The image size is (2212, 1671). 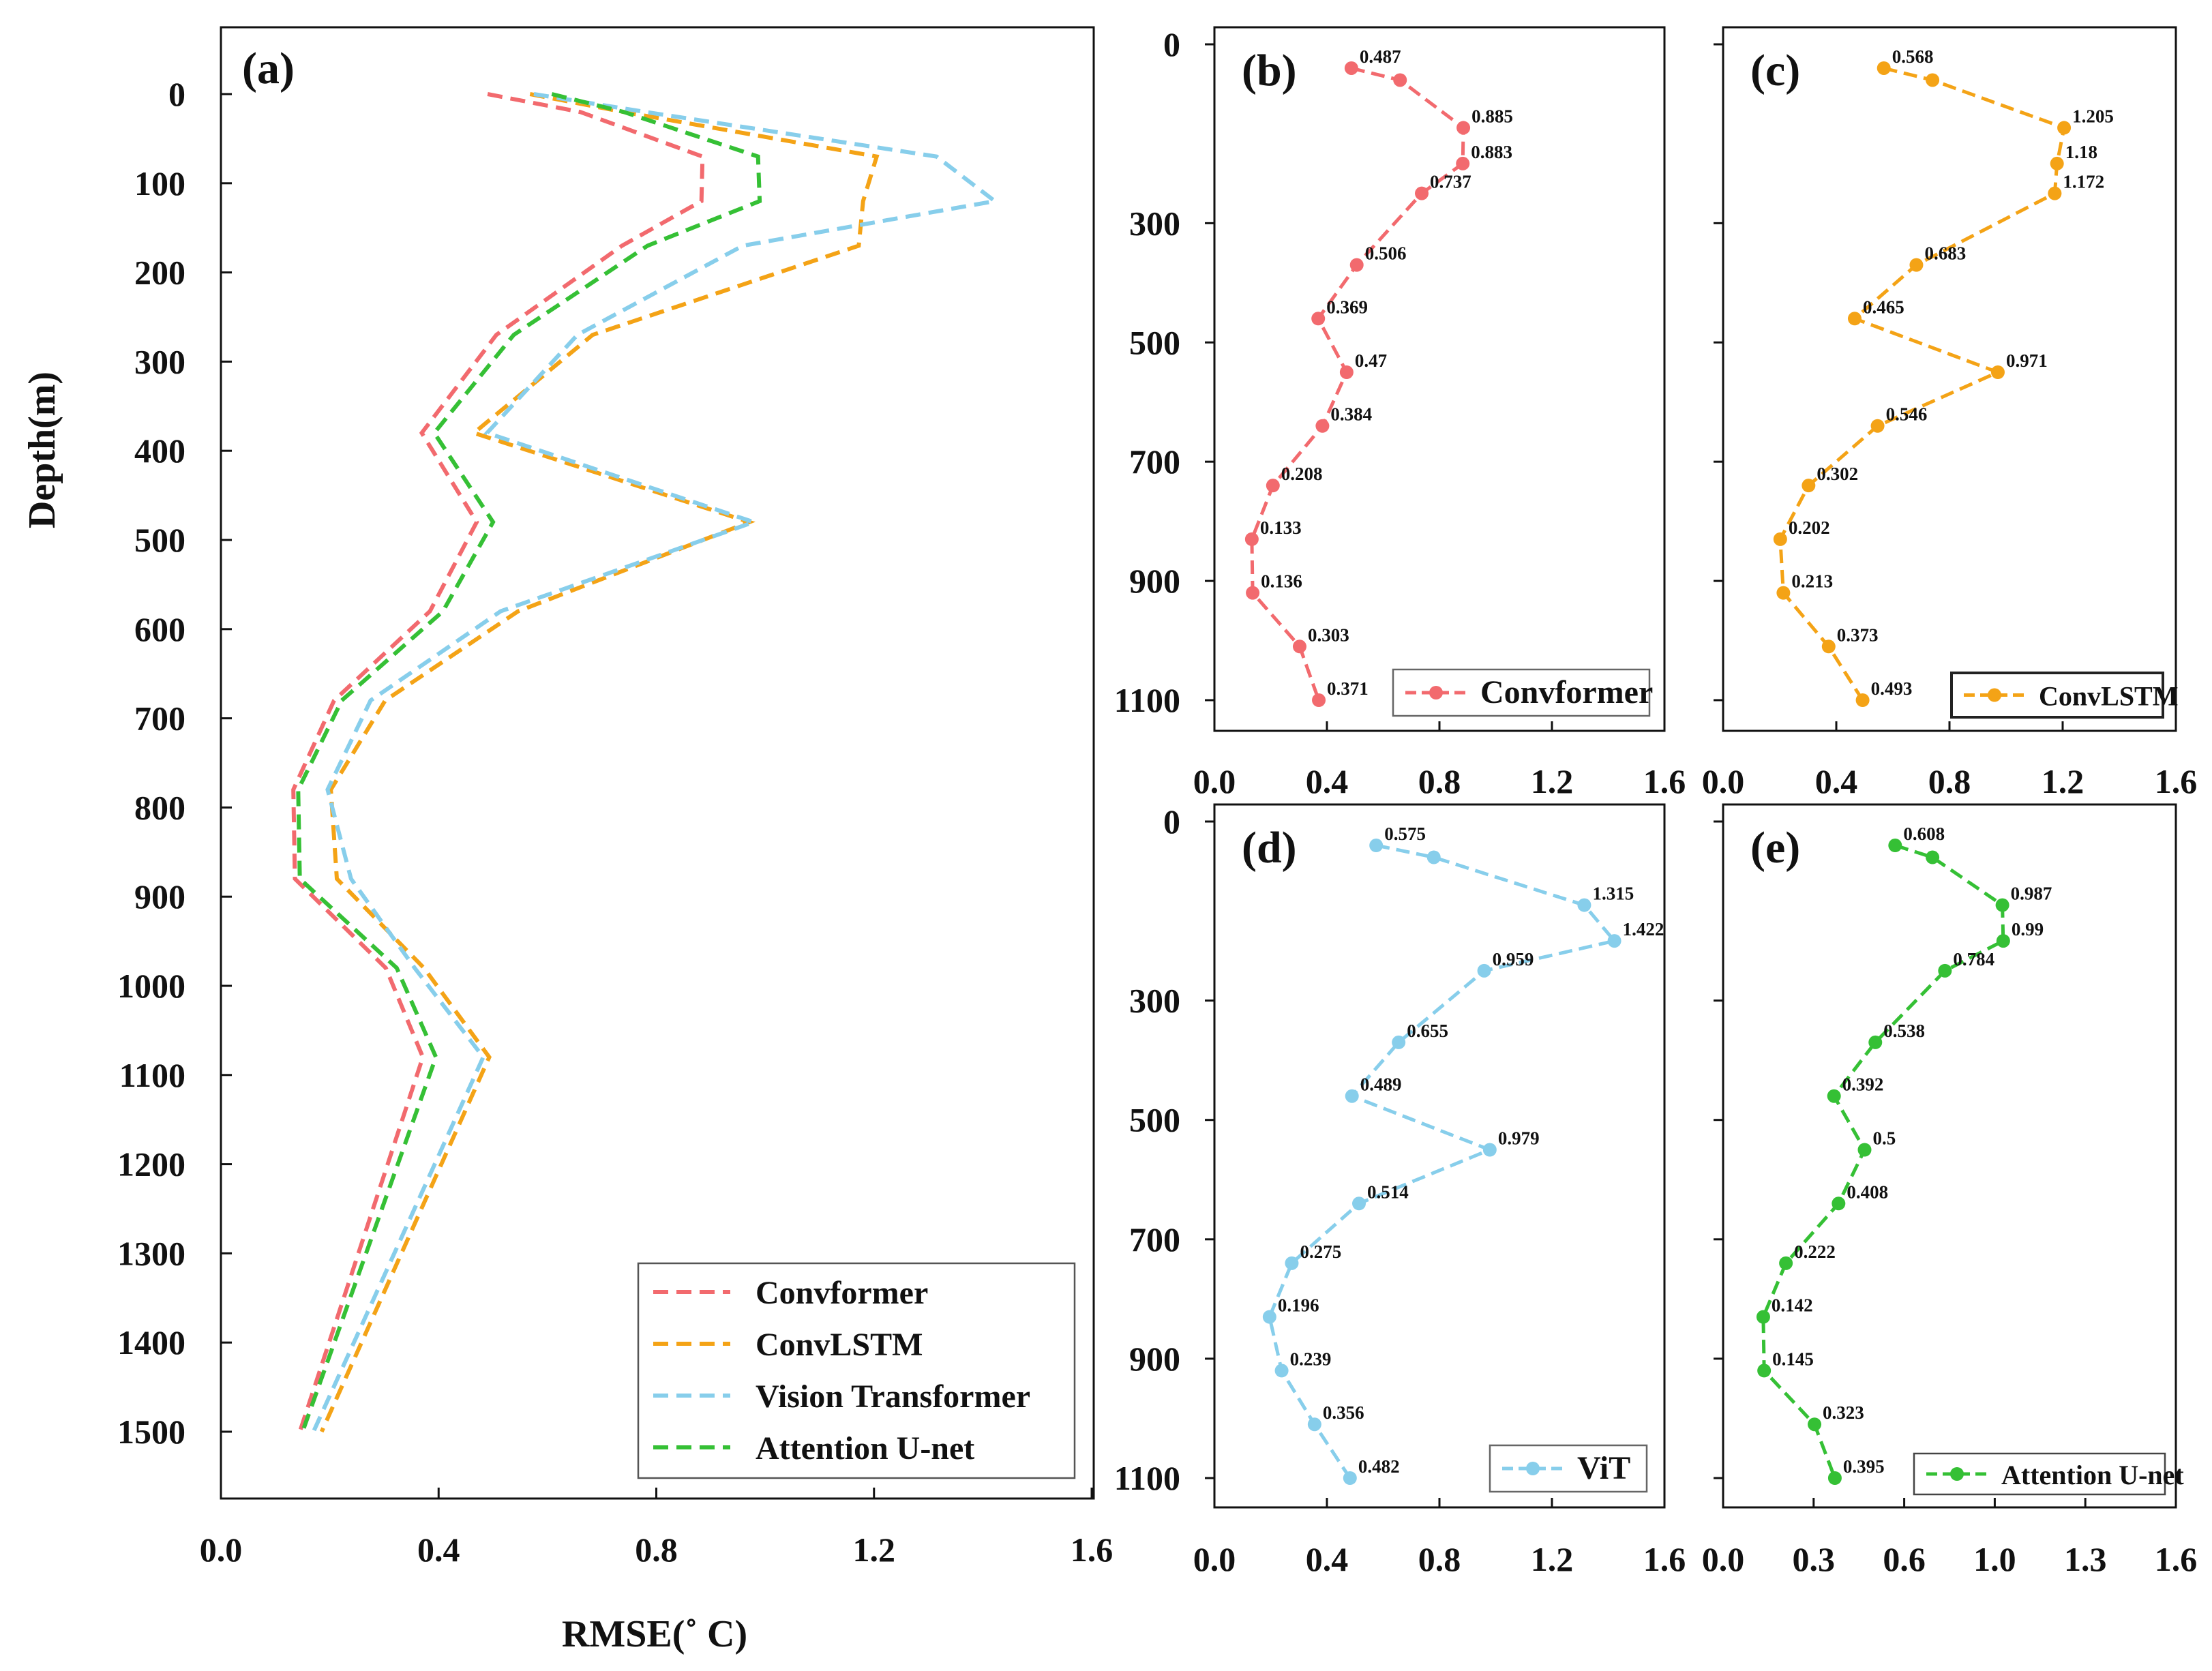 I want to click on data-label: 0.885, so click(x=1492, y=116).